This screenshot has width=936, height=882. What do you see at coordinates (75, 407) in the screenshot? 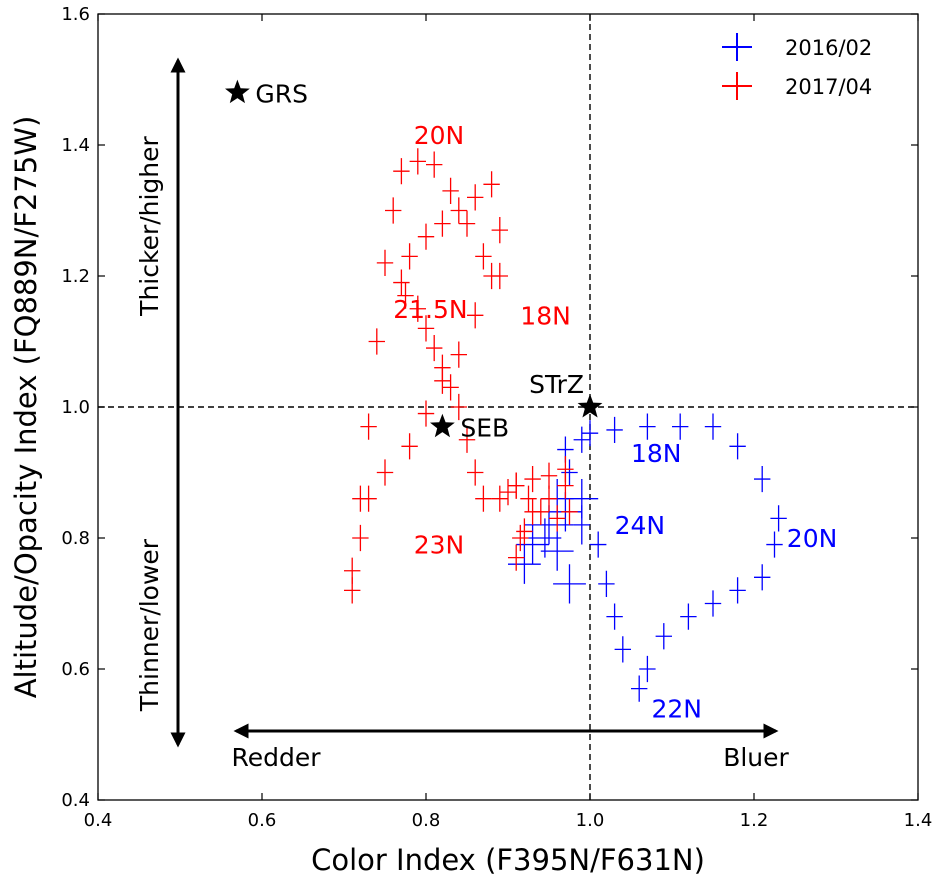
I see `y-tick-label: 1.0` at bounding box center [75, 407].